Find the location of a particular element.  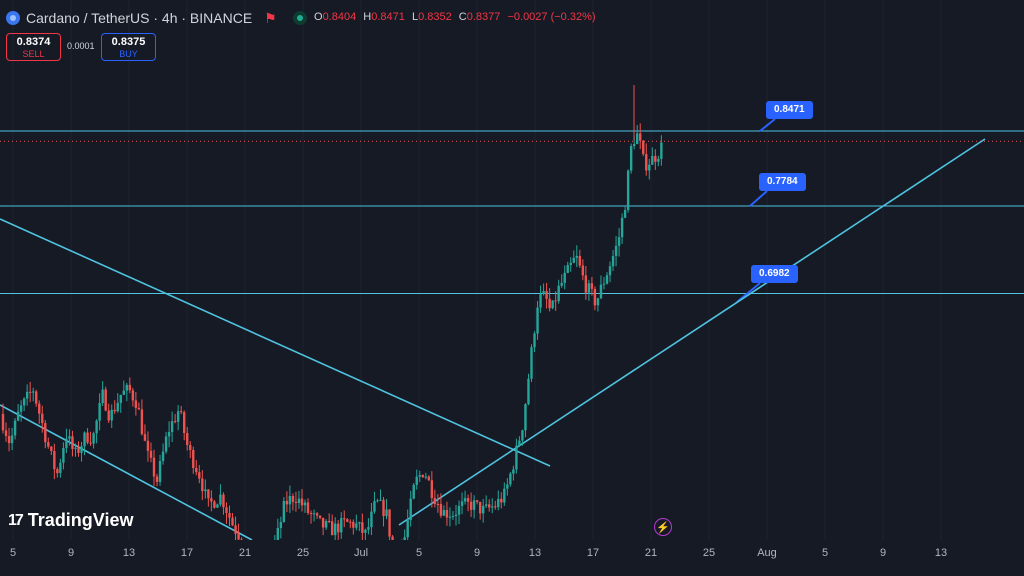

close-value: 0.8377 is located at coordinates (483, 17).